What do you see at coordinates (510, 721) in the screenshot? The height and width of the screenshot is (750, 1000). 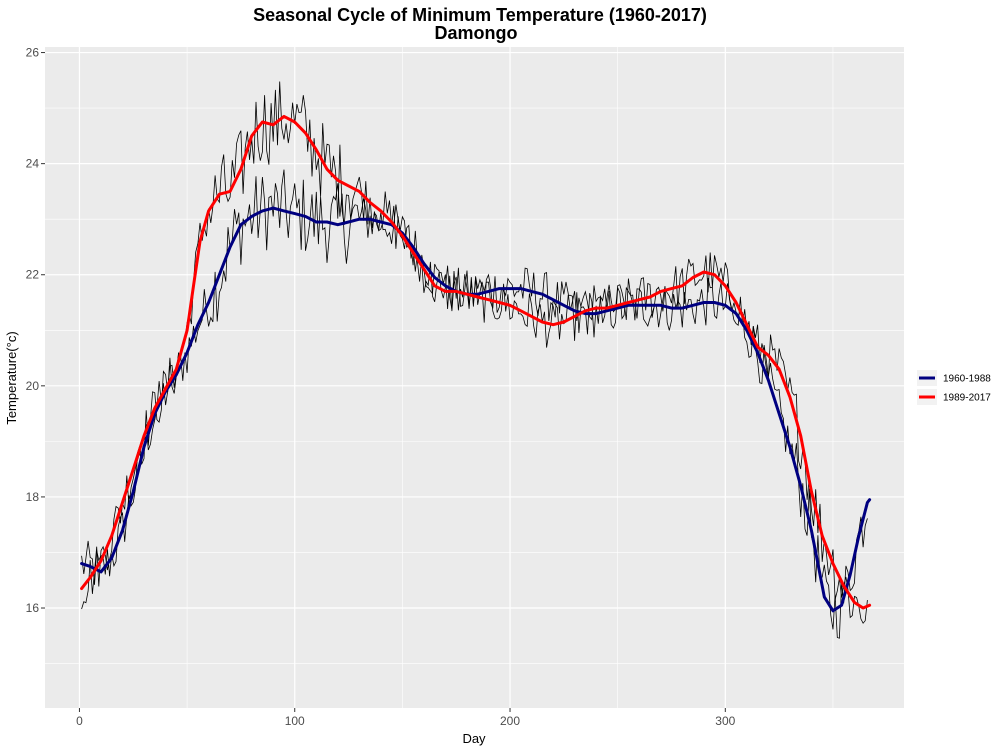 I see `x-tick-label: 200` at bounding box center [510, 721].